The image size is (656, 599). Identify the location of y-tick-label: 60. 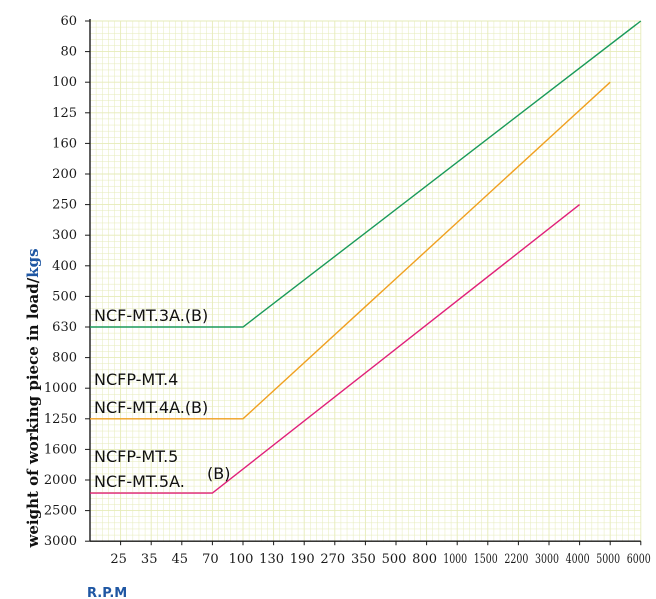
(68, 21).